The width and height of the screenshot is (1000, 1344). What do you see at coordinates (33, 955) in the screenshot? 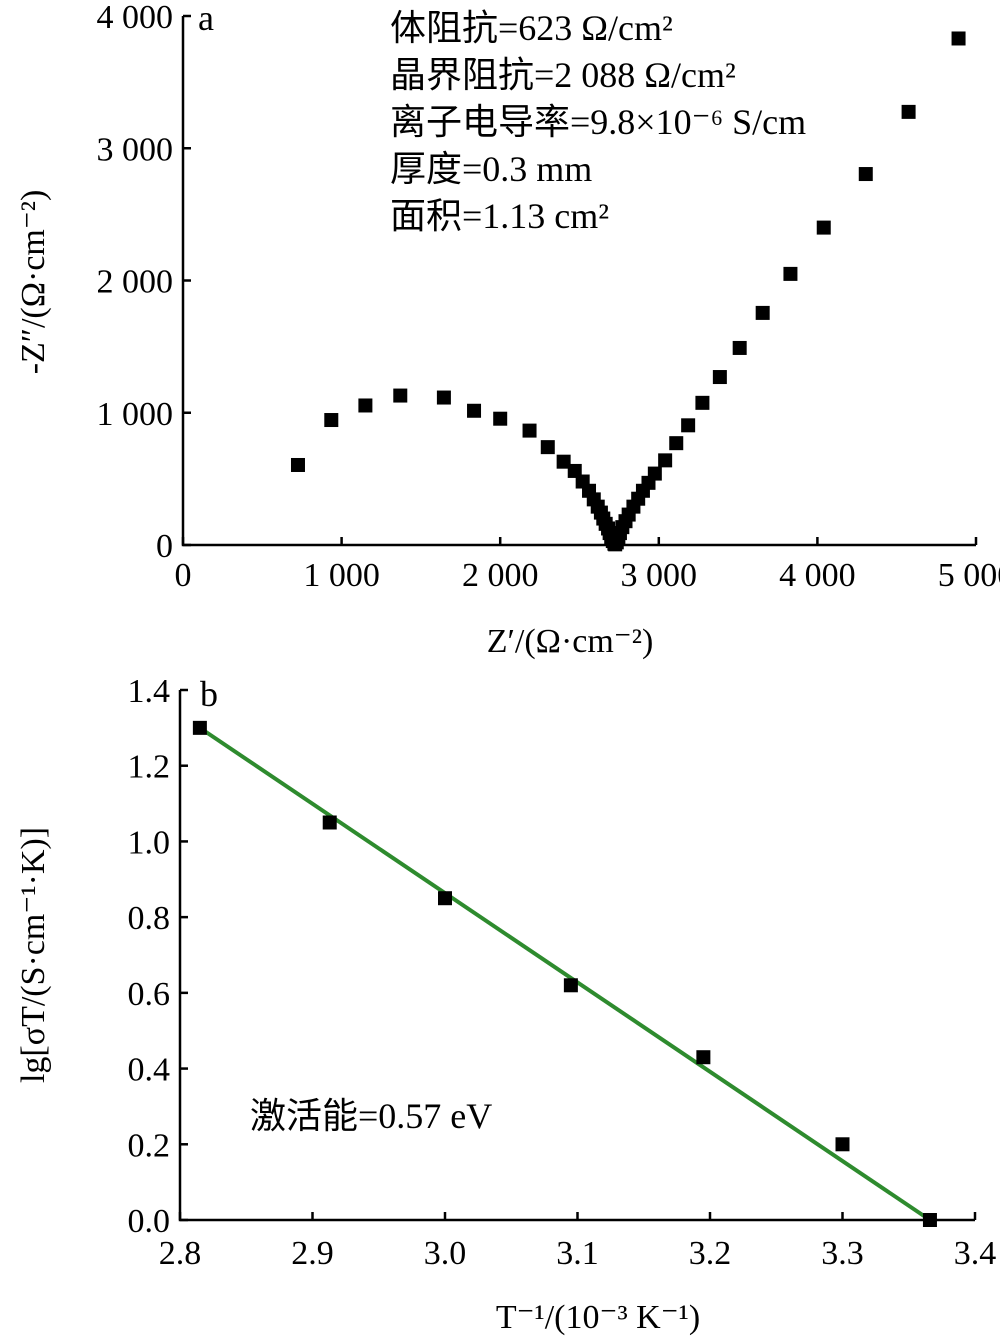
I see `panel-b-y-axis-title: lg[σT/(S·cm⁻¹·K)]` at bounding box center [33, 955].